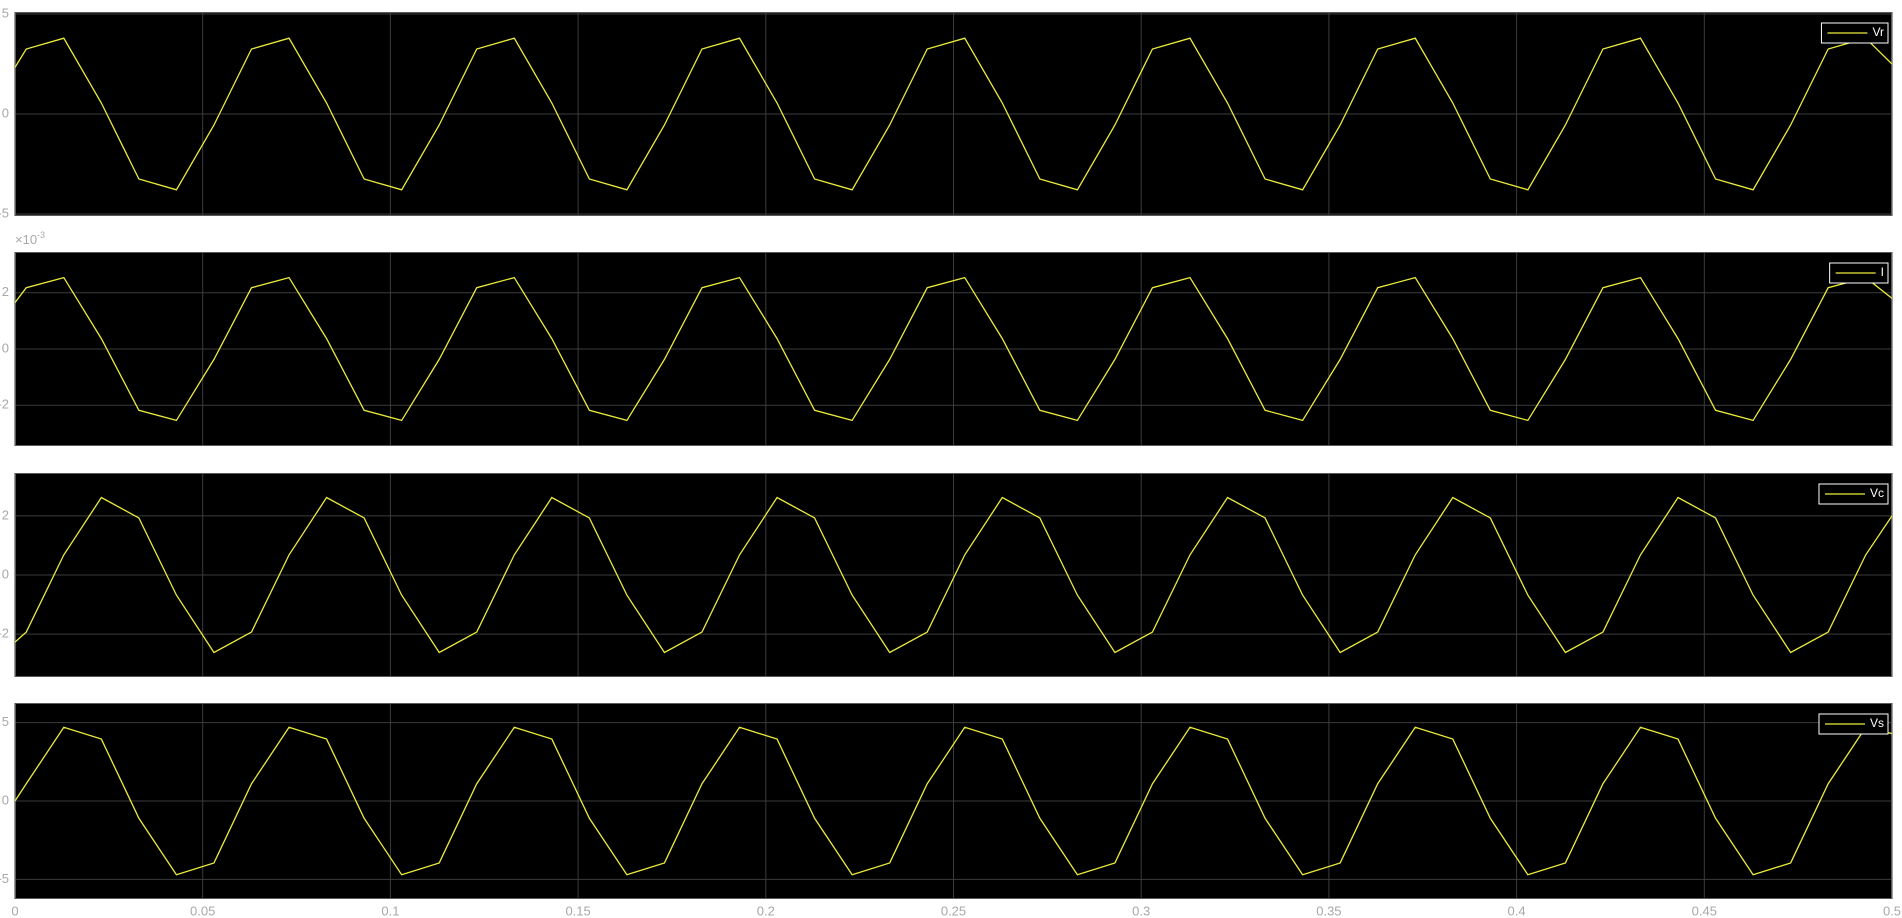  What do you see at coordinates (1853, 494) in the screenshot?
I see `legend: Vc` at bounding box center [1853, 494].